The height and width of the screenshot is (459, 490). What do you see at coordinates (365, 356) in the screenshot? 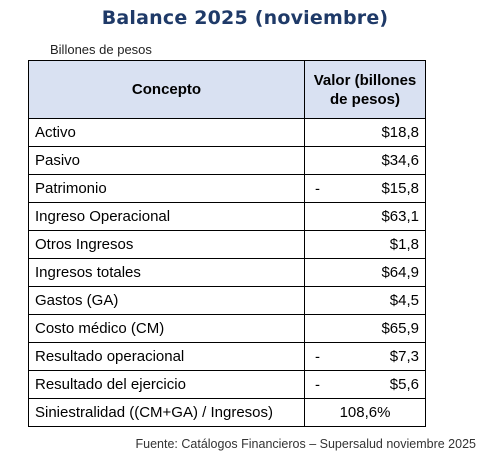
I see `row-value-cell: - $7,3` at bounding box center [365, 356].